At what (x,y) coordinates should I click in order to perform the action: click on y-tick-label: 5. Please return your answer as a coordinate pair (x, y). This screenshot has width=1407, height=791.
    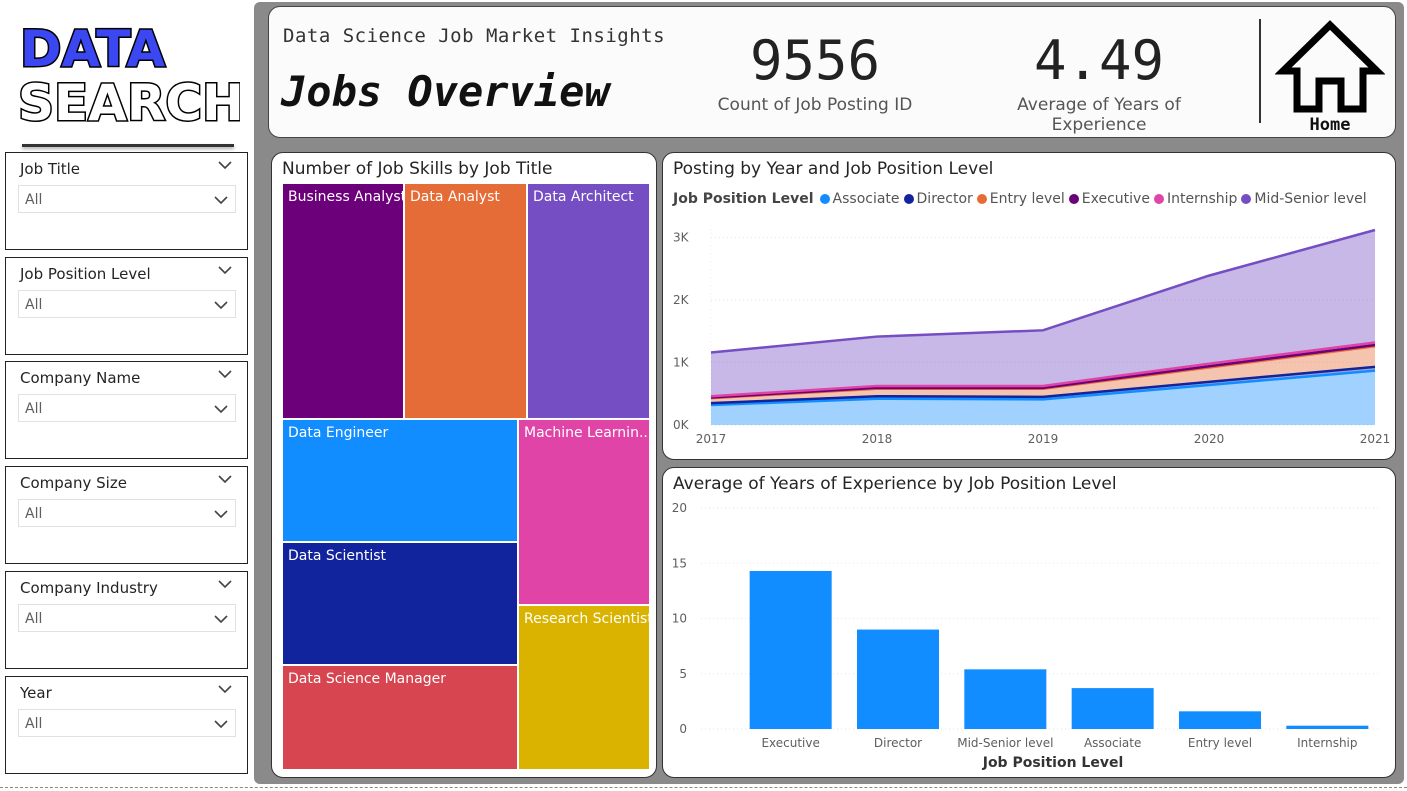
    Looking at the image, I should click on (683, 674).